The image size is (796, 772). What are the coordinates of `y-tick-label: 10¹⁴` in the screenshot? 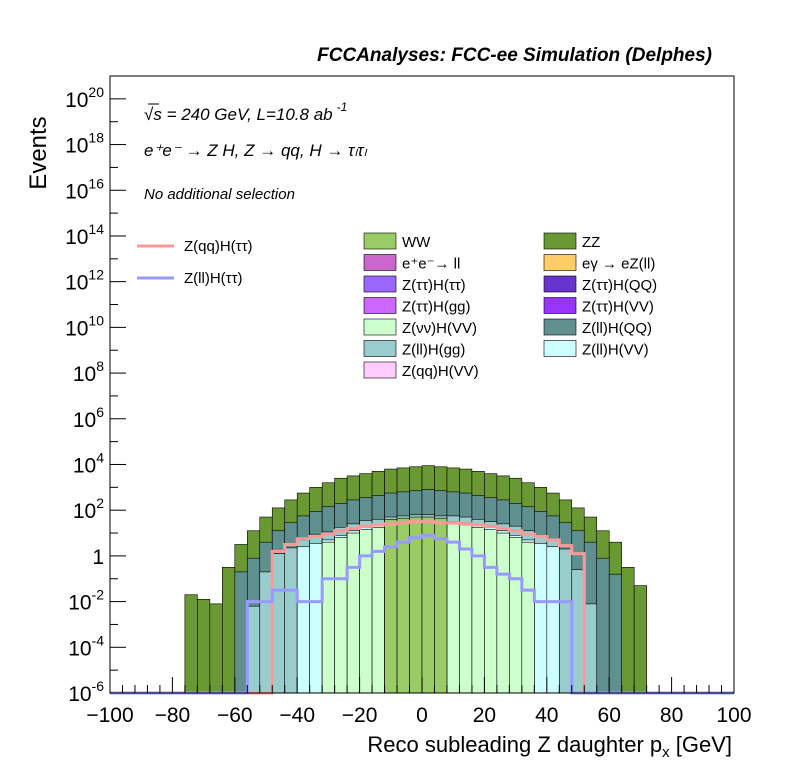 It's located at (84, 235).